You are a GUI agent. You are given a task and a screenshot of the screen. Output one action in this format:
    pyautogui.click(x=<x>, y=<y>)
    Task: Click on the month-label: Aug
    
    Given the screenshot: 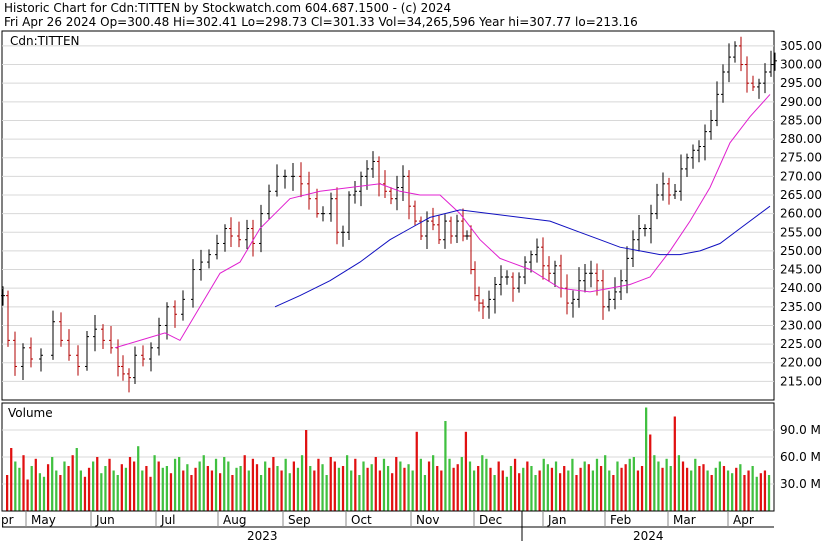 What is the action you would take?
    pyautogui.click(x=234, y=520)
    